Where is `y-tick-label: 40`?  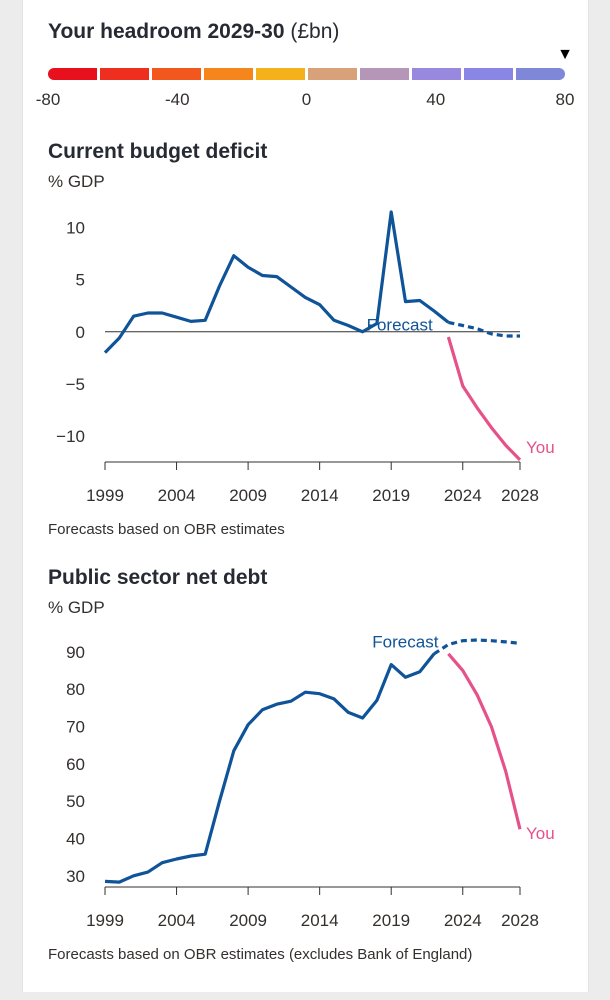 y-tick-label: 40 is located at coordinates (75, 838).